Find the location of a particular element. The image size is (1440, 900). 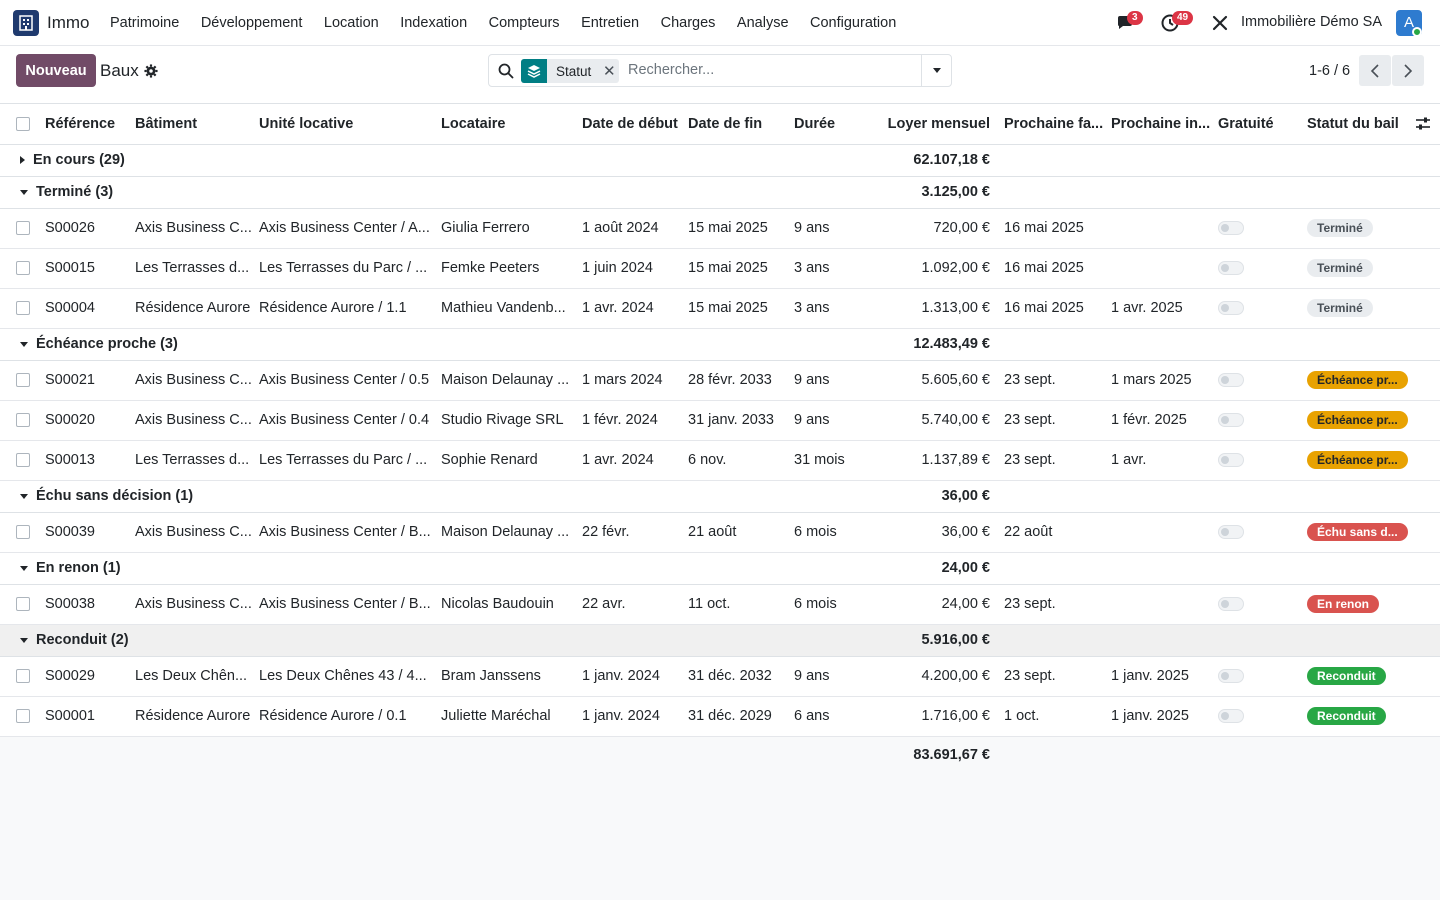

cell-duration: 31 mois is located at coordinates (829, 460).